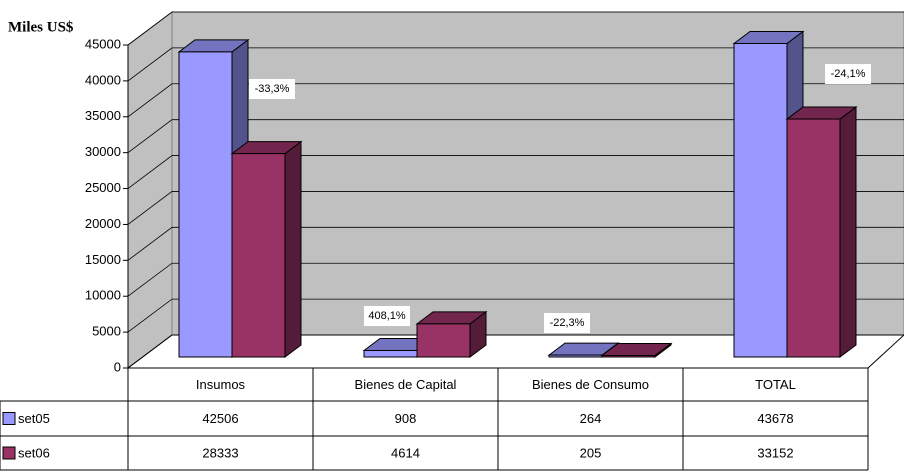  I want to click on y-tick-label: 40000, so click(103, 79).